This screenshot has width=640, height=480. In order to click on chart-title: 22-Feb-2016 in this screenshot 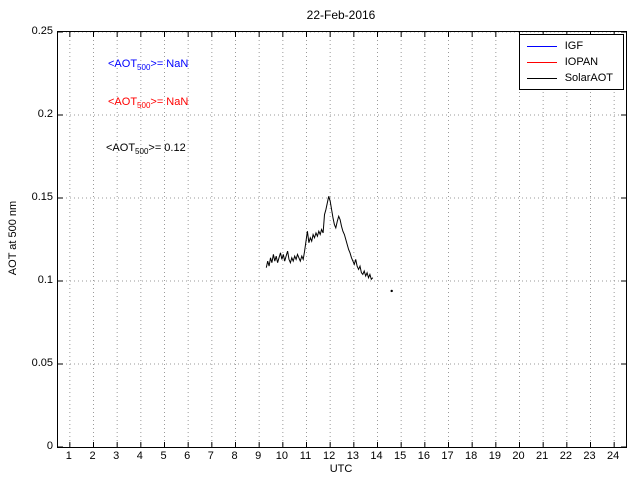, I will do `click(341, 15)`.